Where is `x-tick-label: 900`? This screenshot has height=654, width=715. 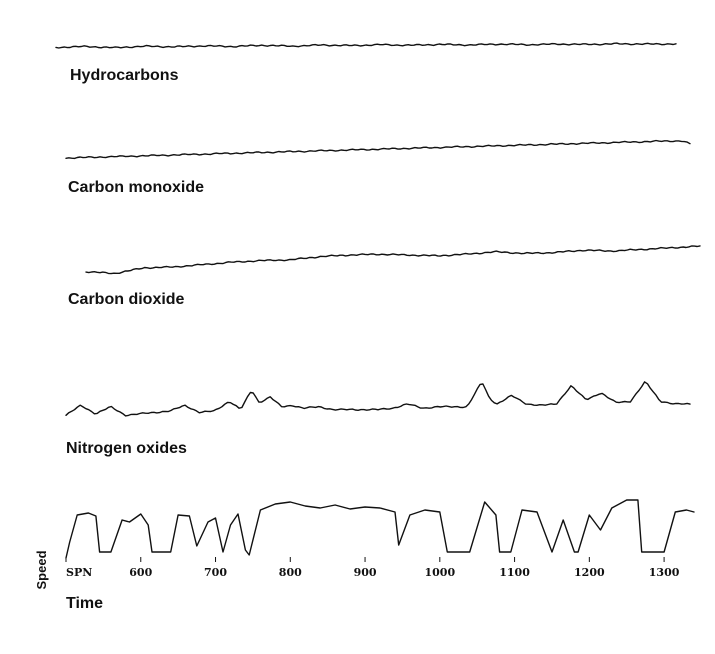 x-tick-label: 900 is located at coordinates (365, 572).